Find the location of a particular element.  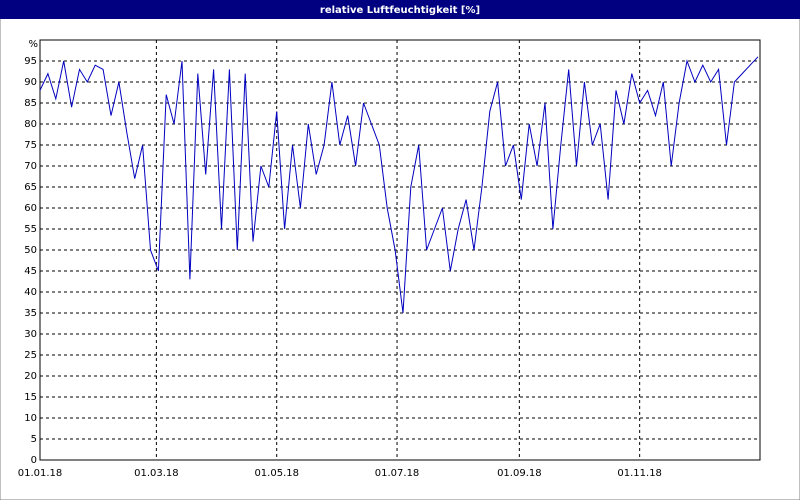

x-tick-label: 01.11.18 is located at coordinates (639, 473).